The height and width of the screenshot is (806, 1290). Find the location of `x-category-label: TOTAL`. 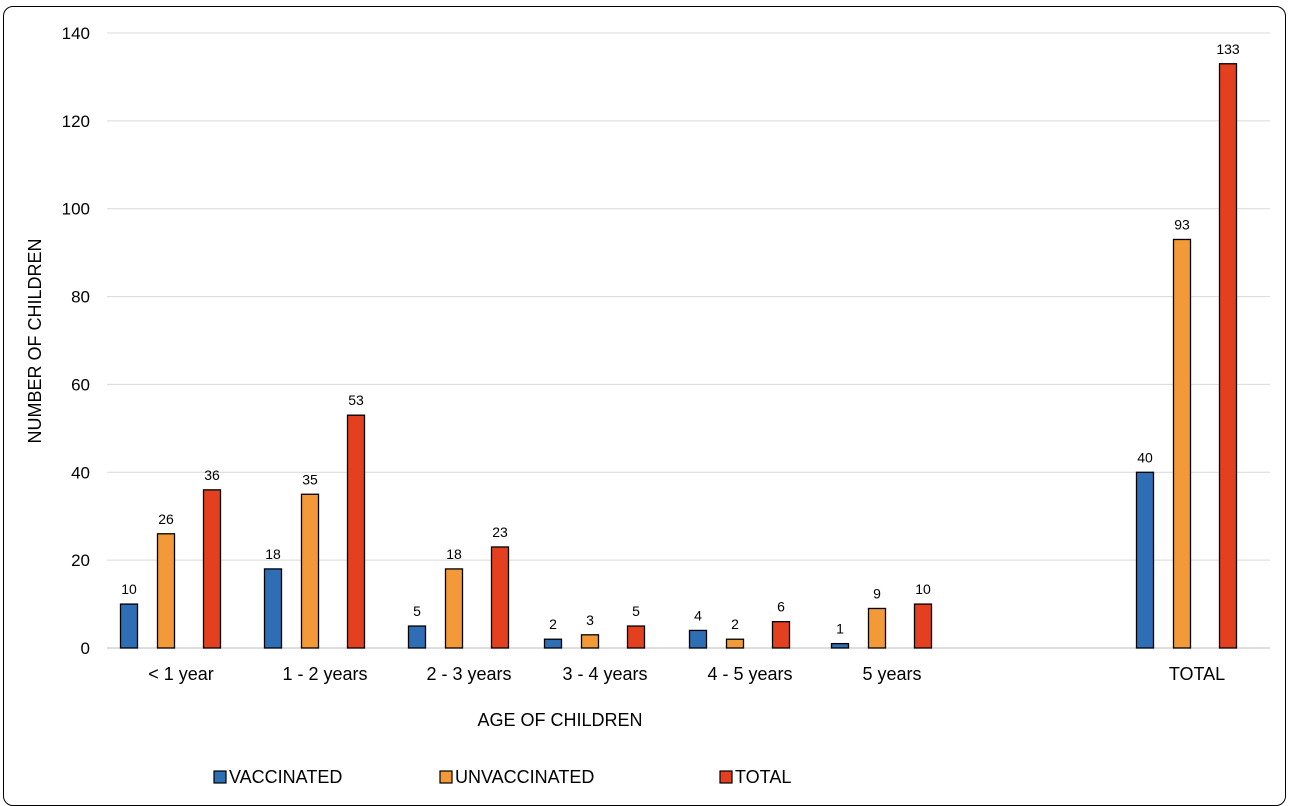

x-category-label: TOTAL is located at coordinates (1197, 674).